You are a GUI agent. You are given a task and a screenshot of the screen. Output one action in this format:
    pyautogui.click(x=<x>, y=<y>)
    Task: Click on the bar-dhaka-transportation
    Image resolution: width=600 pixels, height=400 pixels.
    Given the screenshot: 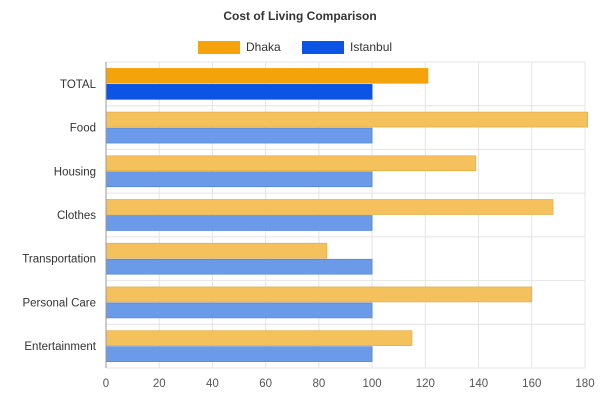 What is the action you would take?
    pyautogui.click(x=216, y=250)
    